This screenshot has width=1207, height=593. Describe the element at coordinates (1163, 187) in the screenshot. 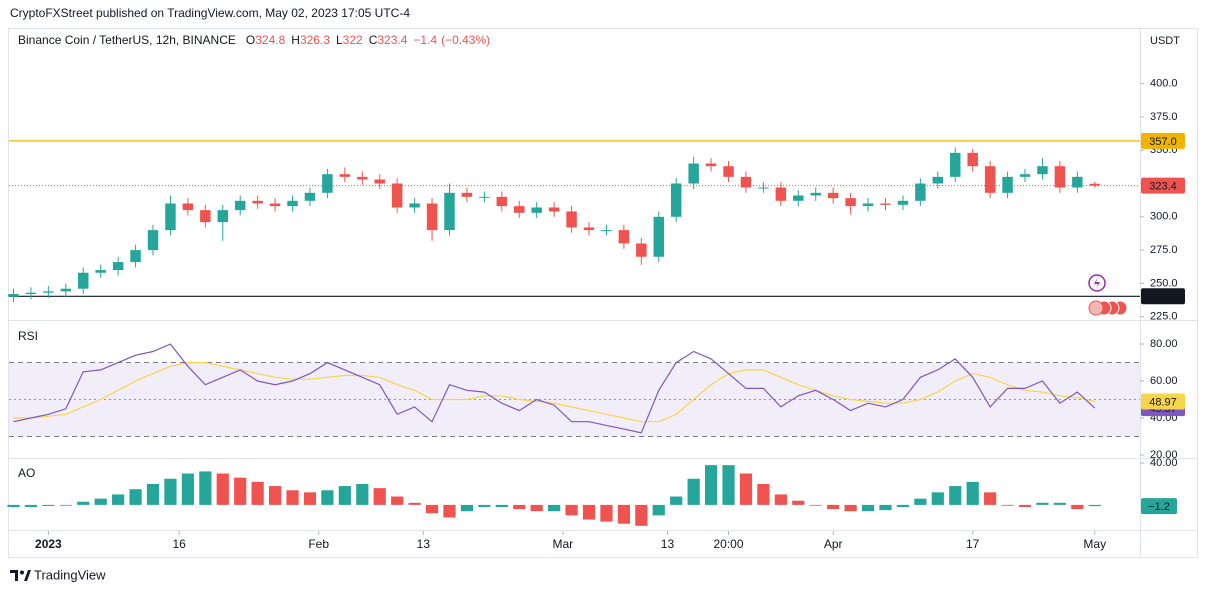

I see `price-label: 323.4` at that location.